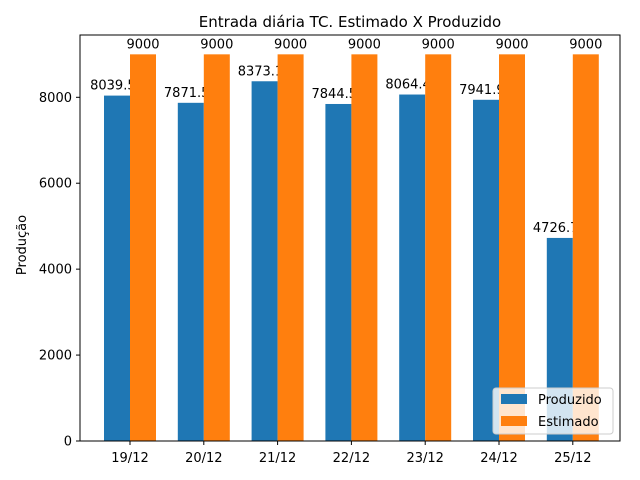  Describe the element at coordinates (514, 421) in the screenshot. I see `legend-swatch-estimado` at that location.